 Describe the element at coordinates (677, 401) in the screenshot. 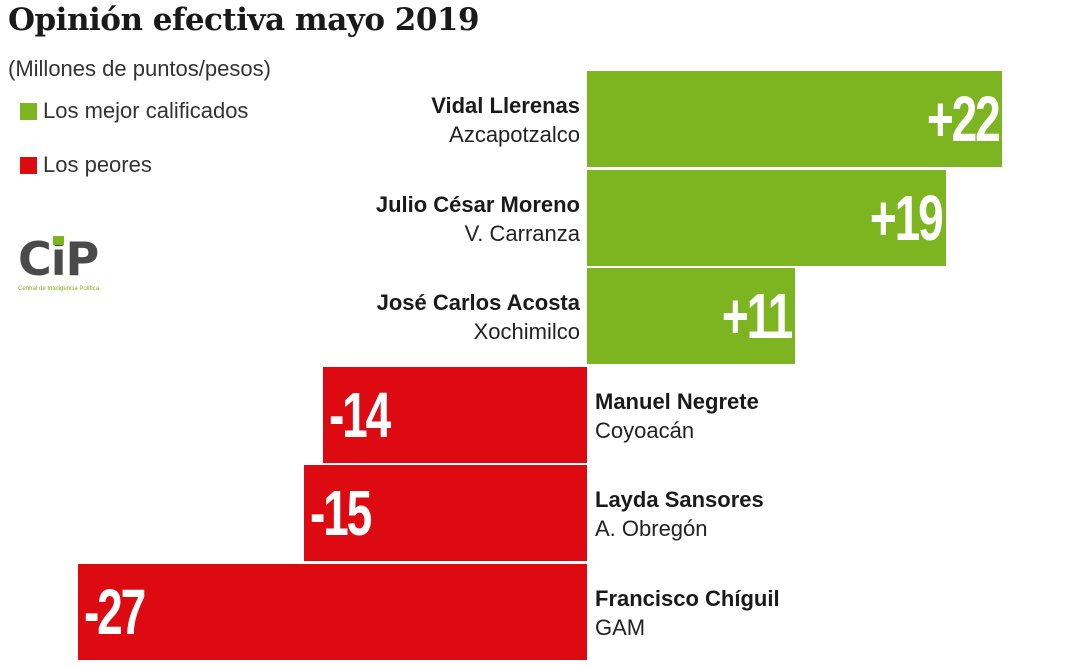

I see `person-name: Manuel Negrete` at that location.